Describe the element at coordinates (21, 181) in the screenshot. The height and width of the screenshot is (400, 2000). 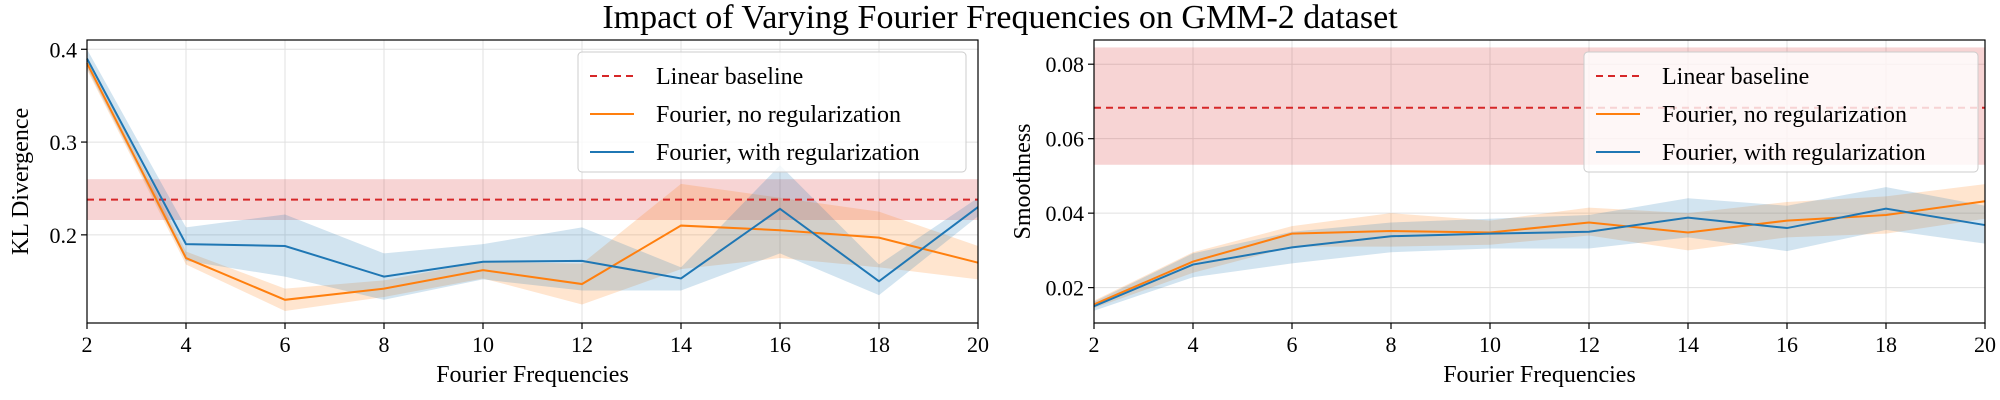
I see `y-axis-label: KL Divergence` at that location.